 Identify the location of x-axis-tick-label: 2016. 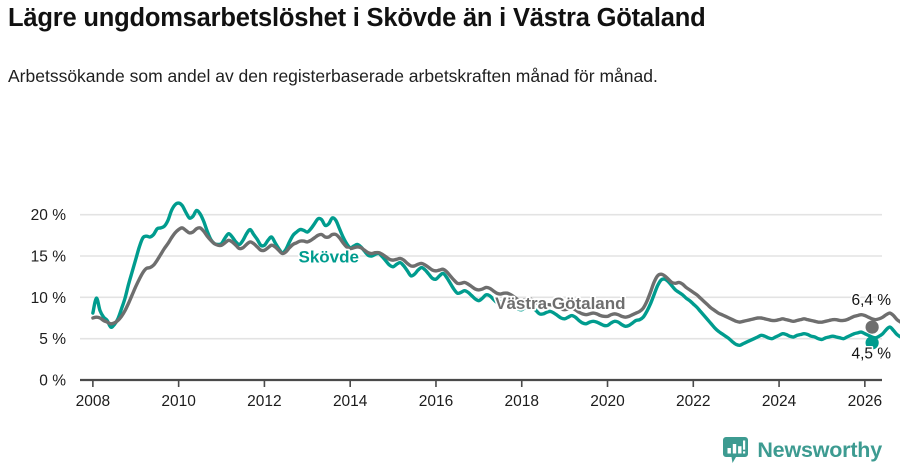
(436, 401).